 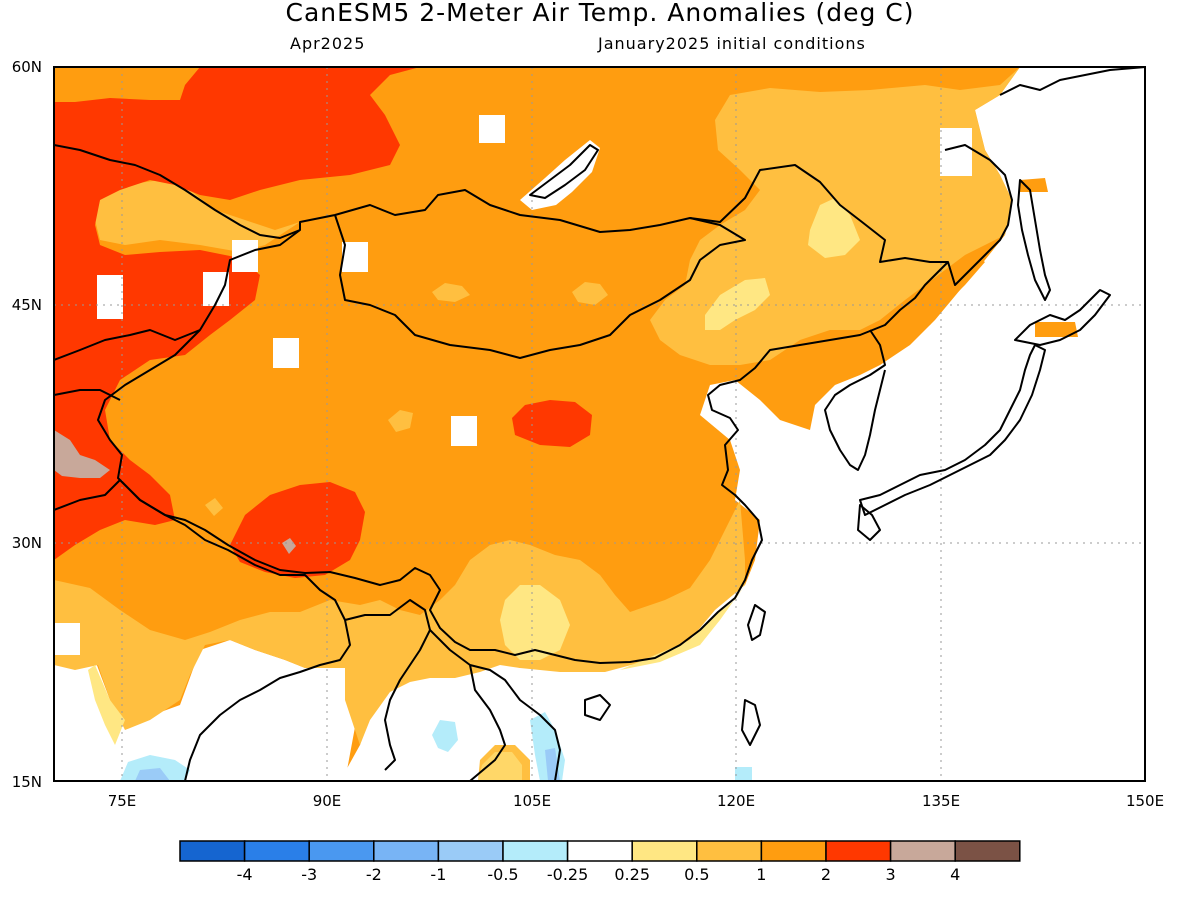 I want to click on colorbar-label: 2, so click(x=826, y=874).